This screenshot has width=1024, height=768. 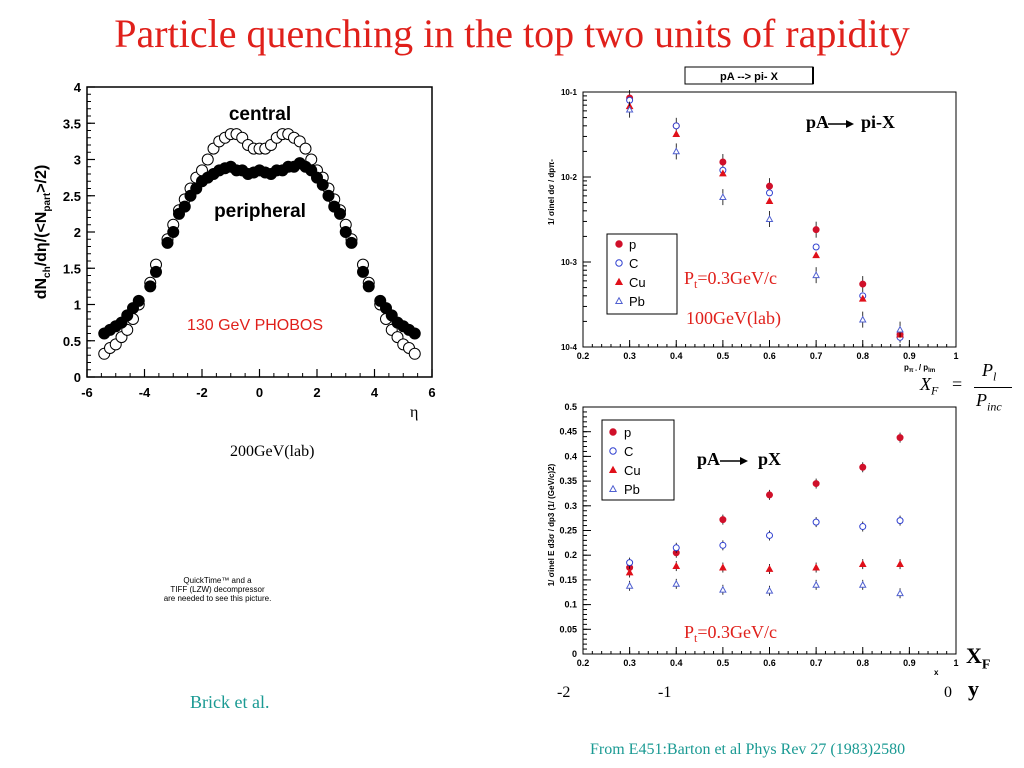 I want to click on pa-pi-x-tick-label: 0.8, so click(x=862, y=356).